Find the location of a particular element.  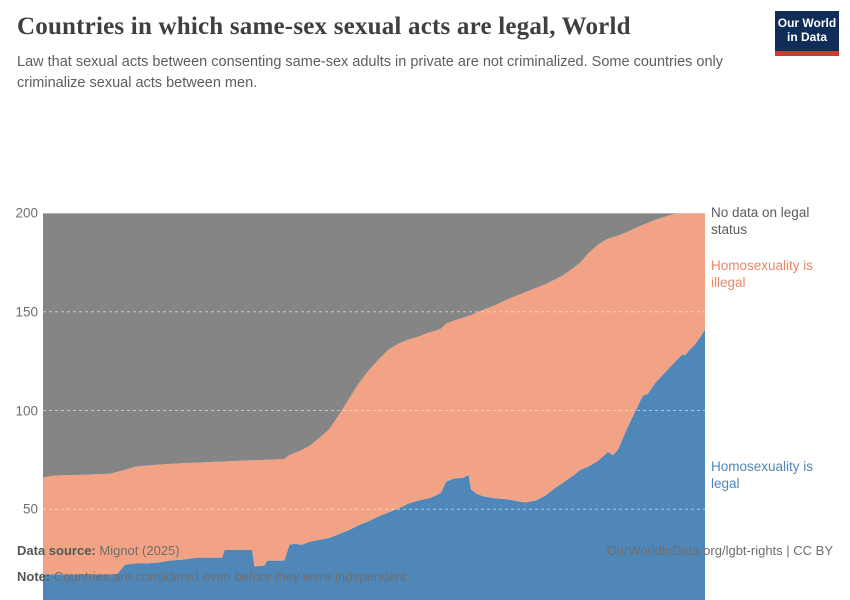

y-tick-label-100: 100 is located at coordinates (26, 410).